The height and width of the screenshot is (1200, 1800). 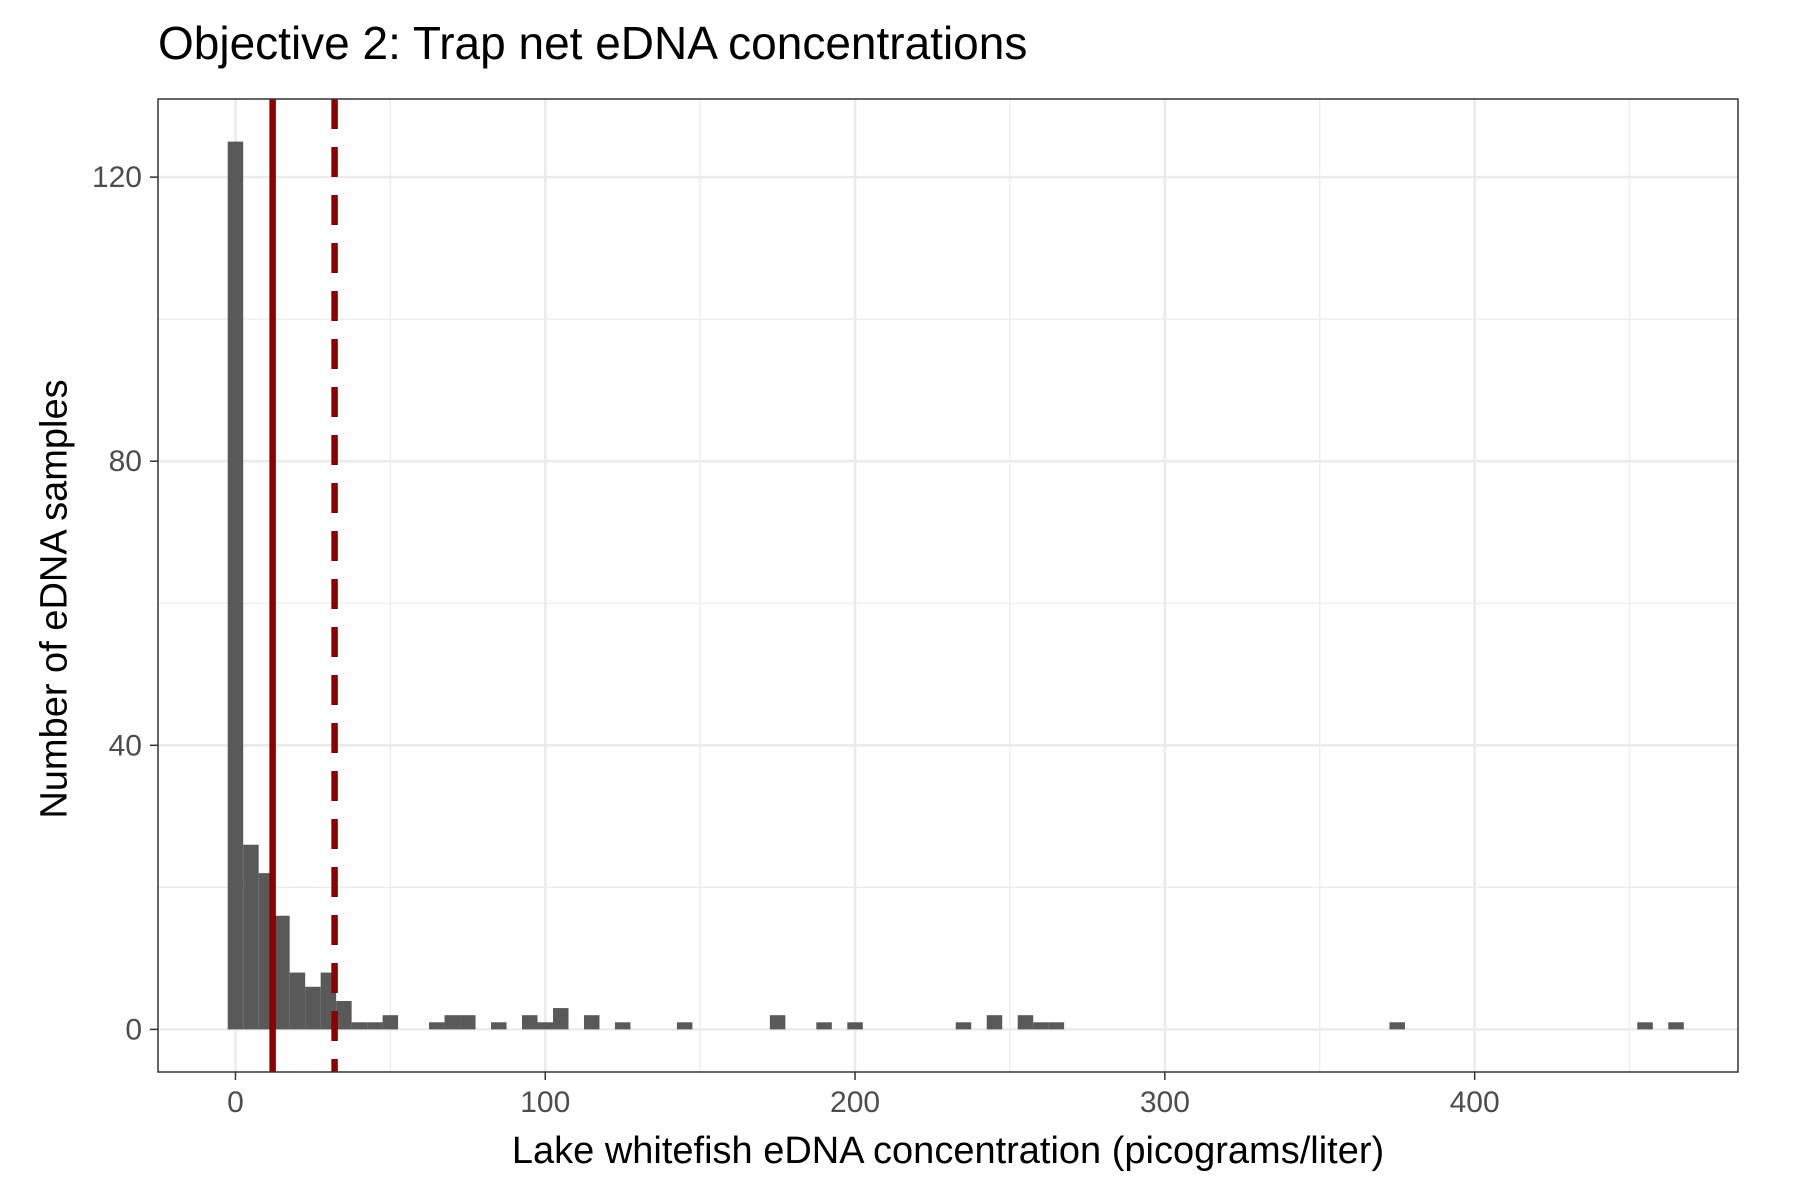 I want to click on y-tick-label: 80, so click(x=125, y=461).